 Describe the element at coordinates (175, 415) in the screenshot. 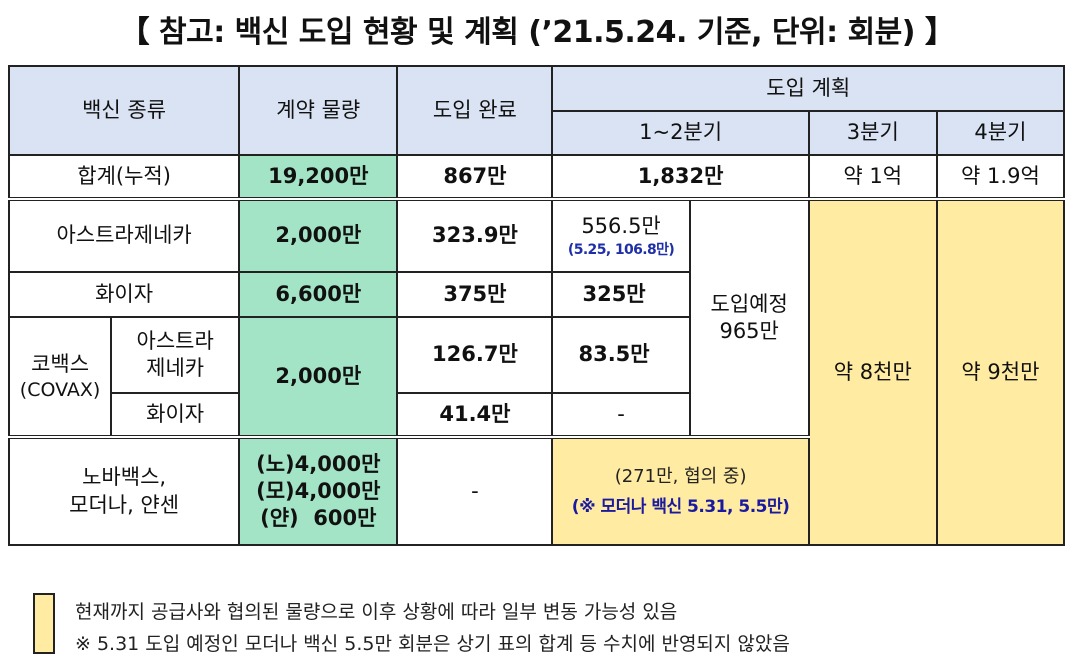

I see `covax-pfizer-label: 화이자` at that location.